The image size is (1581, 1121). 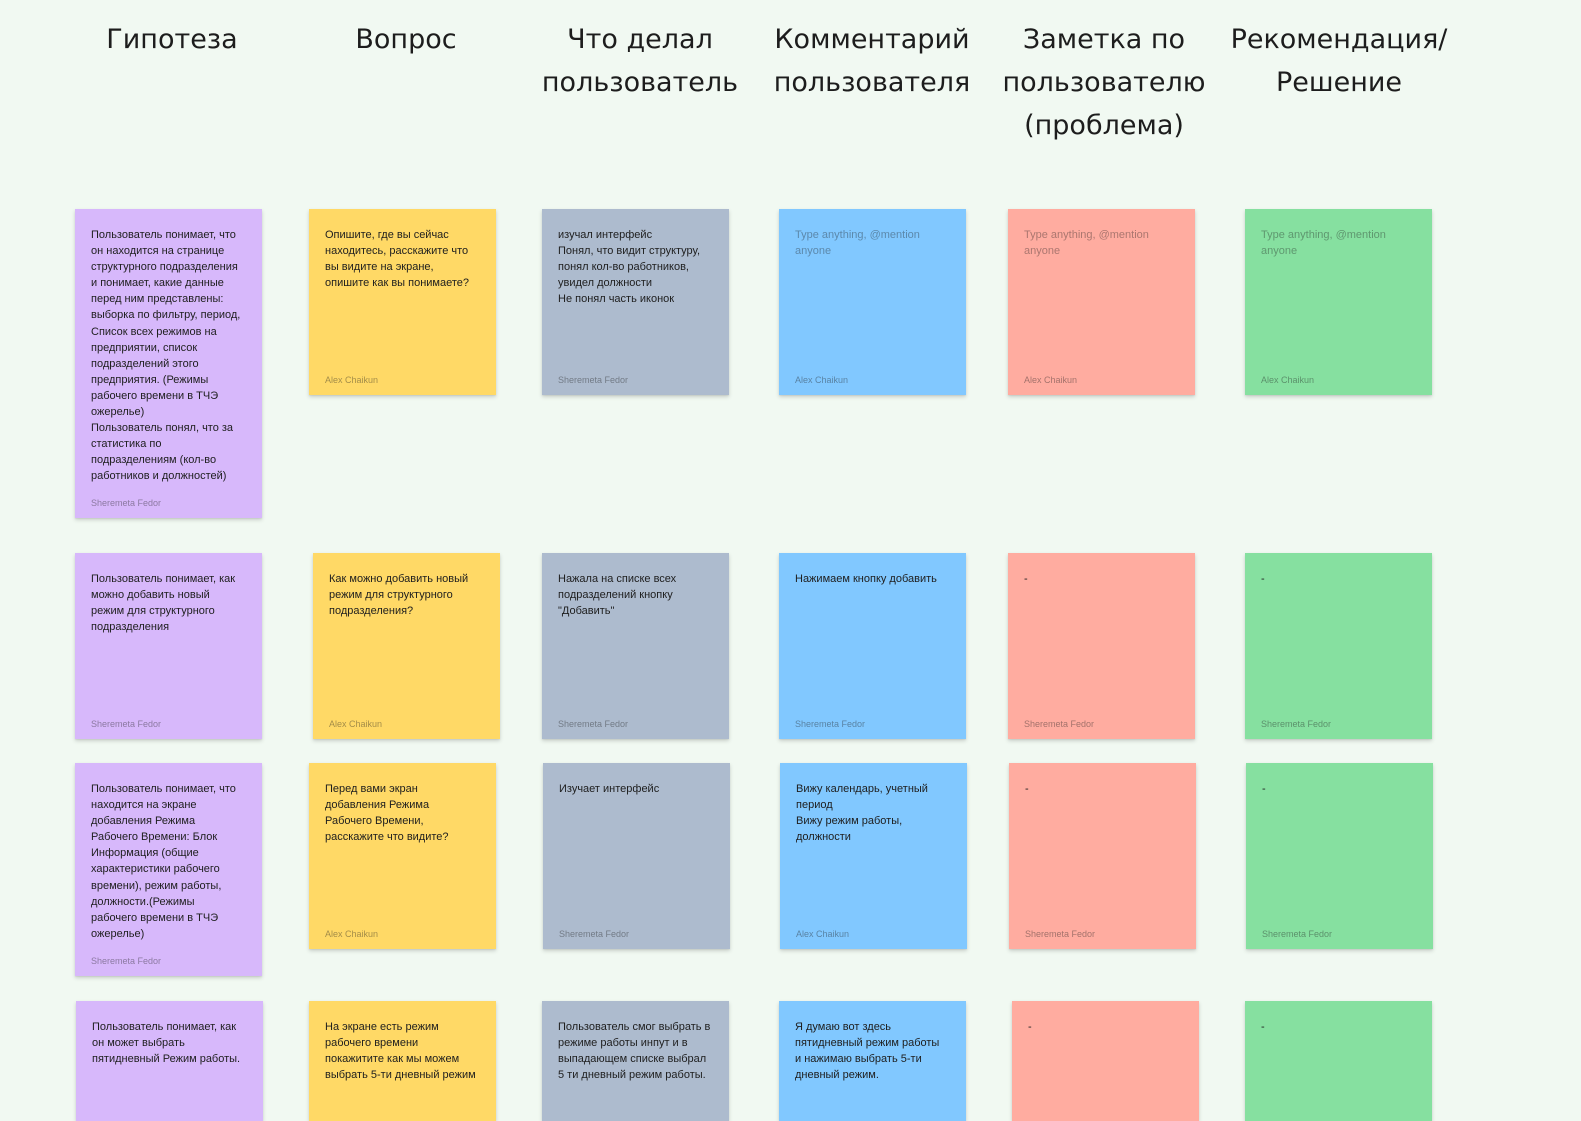 What do you see at coordinates (1105, 1061) in the screenshot?
I see `sticky-note-note: -` at bounding box center [1105, 1061].